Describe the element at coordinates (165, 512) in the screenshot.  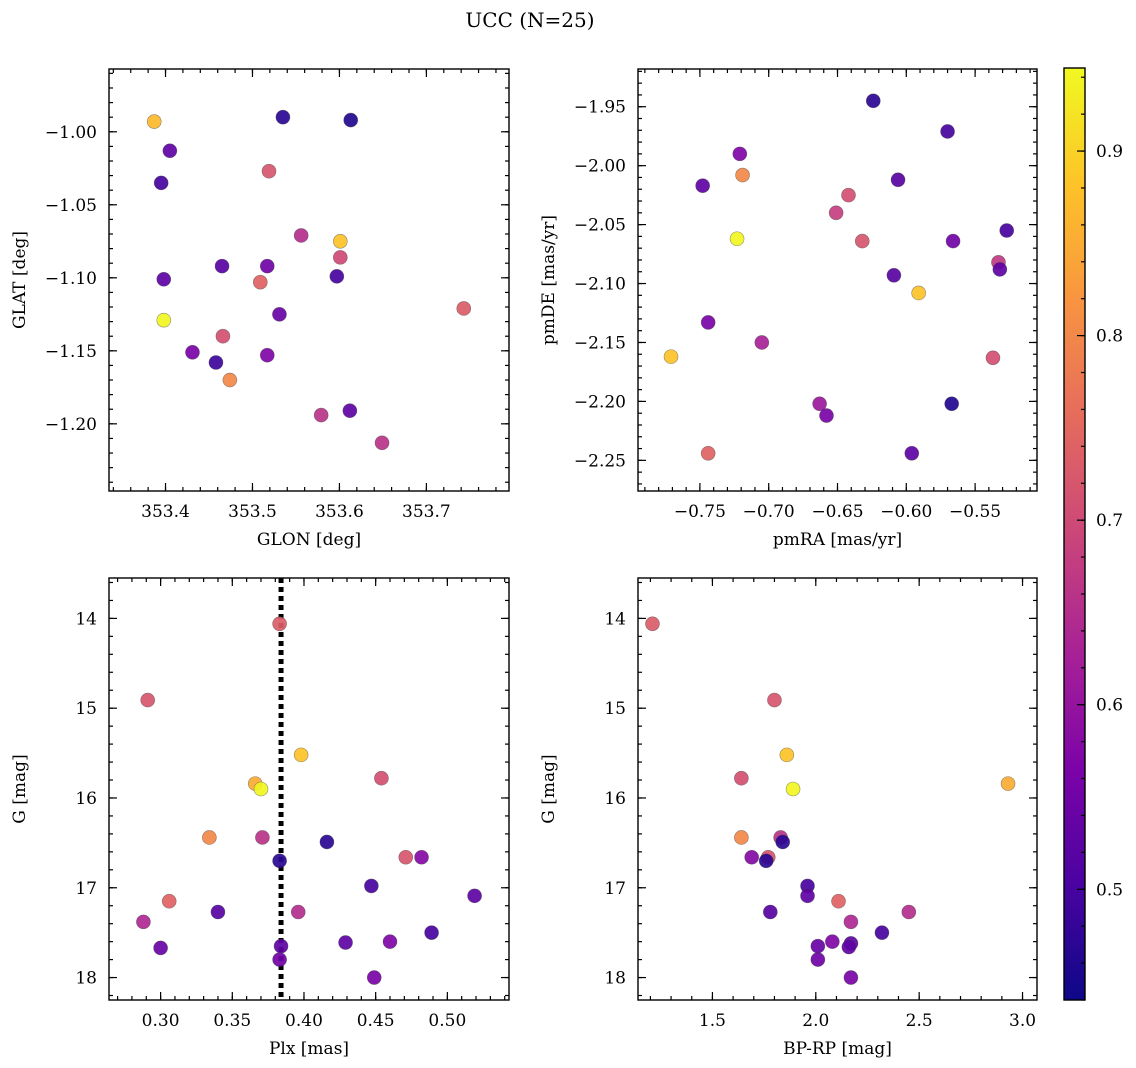
I see `x-tick-label: 353.4` at that location.